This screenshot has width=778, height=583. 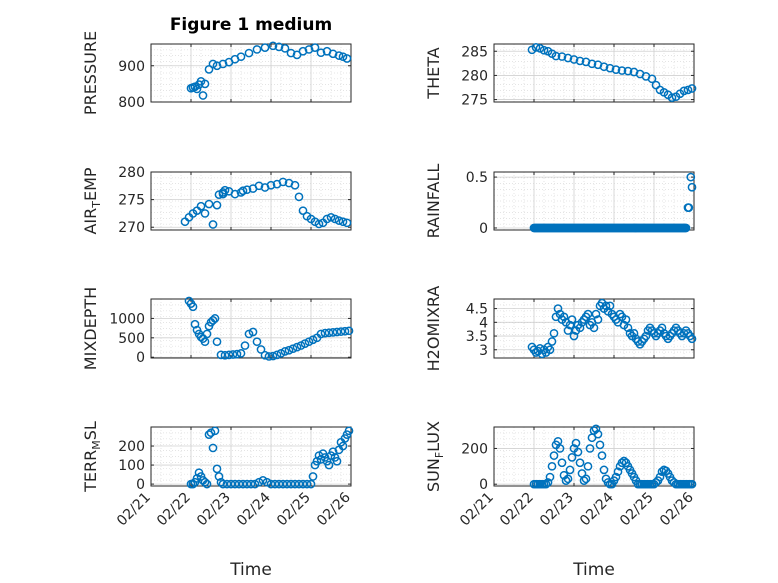 What do you see at coordinates (131, 103) in the screenshot?
I see `y-tick-label: 800` at bounding box center [131, 103].